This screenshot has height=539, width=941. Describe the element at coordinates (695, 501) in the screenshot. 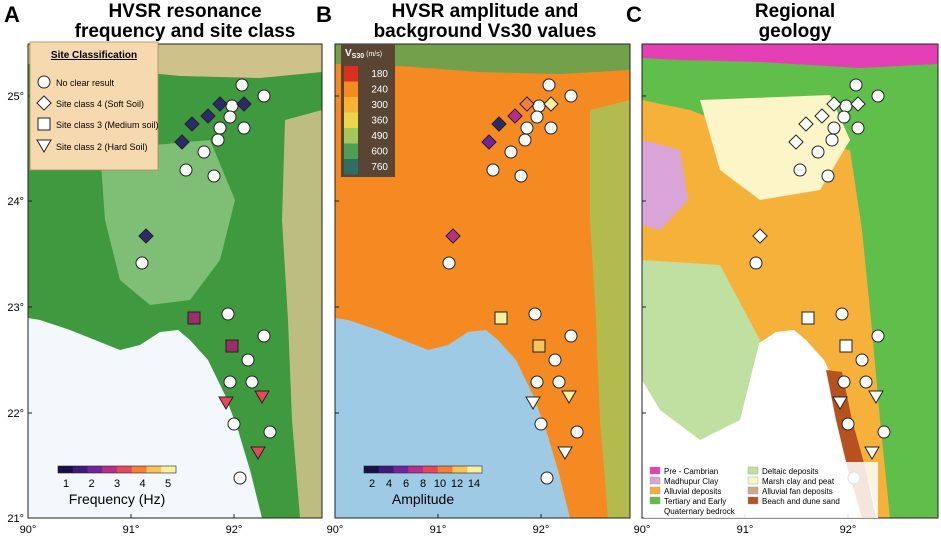

I see `geology-label: Tertiary and Early` at that location.